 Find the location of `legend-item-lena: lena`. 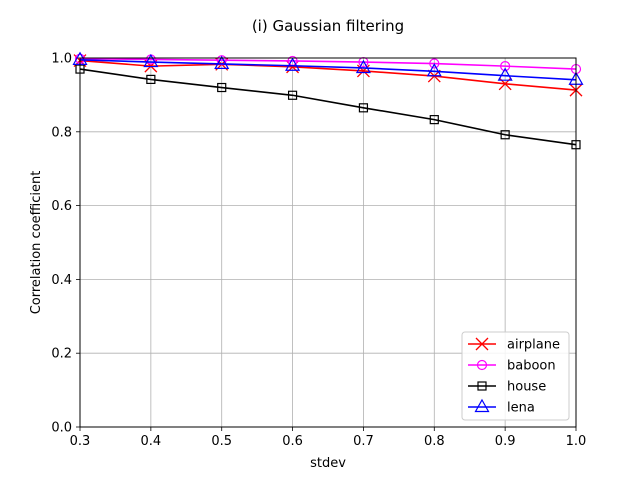

legend-item-lena: lena is located at coordinates (501, 407).